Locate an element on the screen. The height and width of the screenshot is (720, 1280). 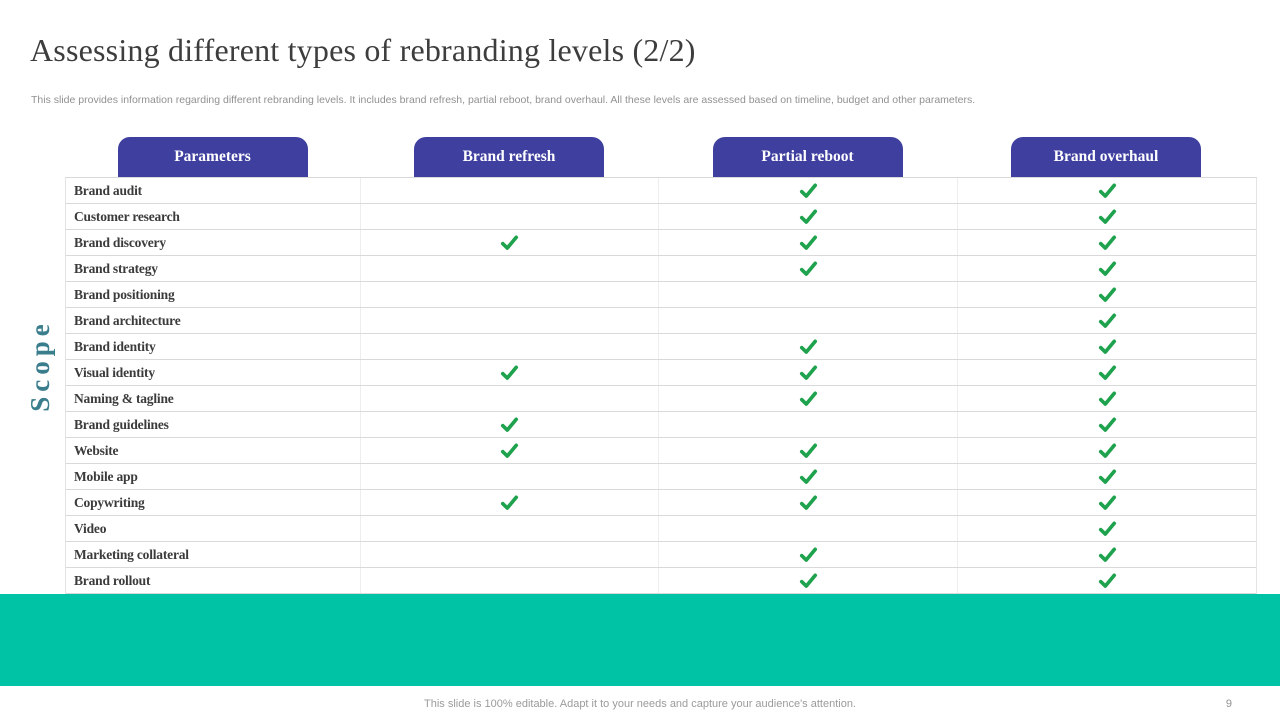
table-row: Brand identity is located at coordinates (661, 347).